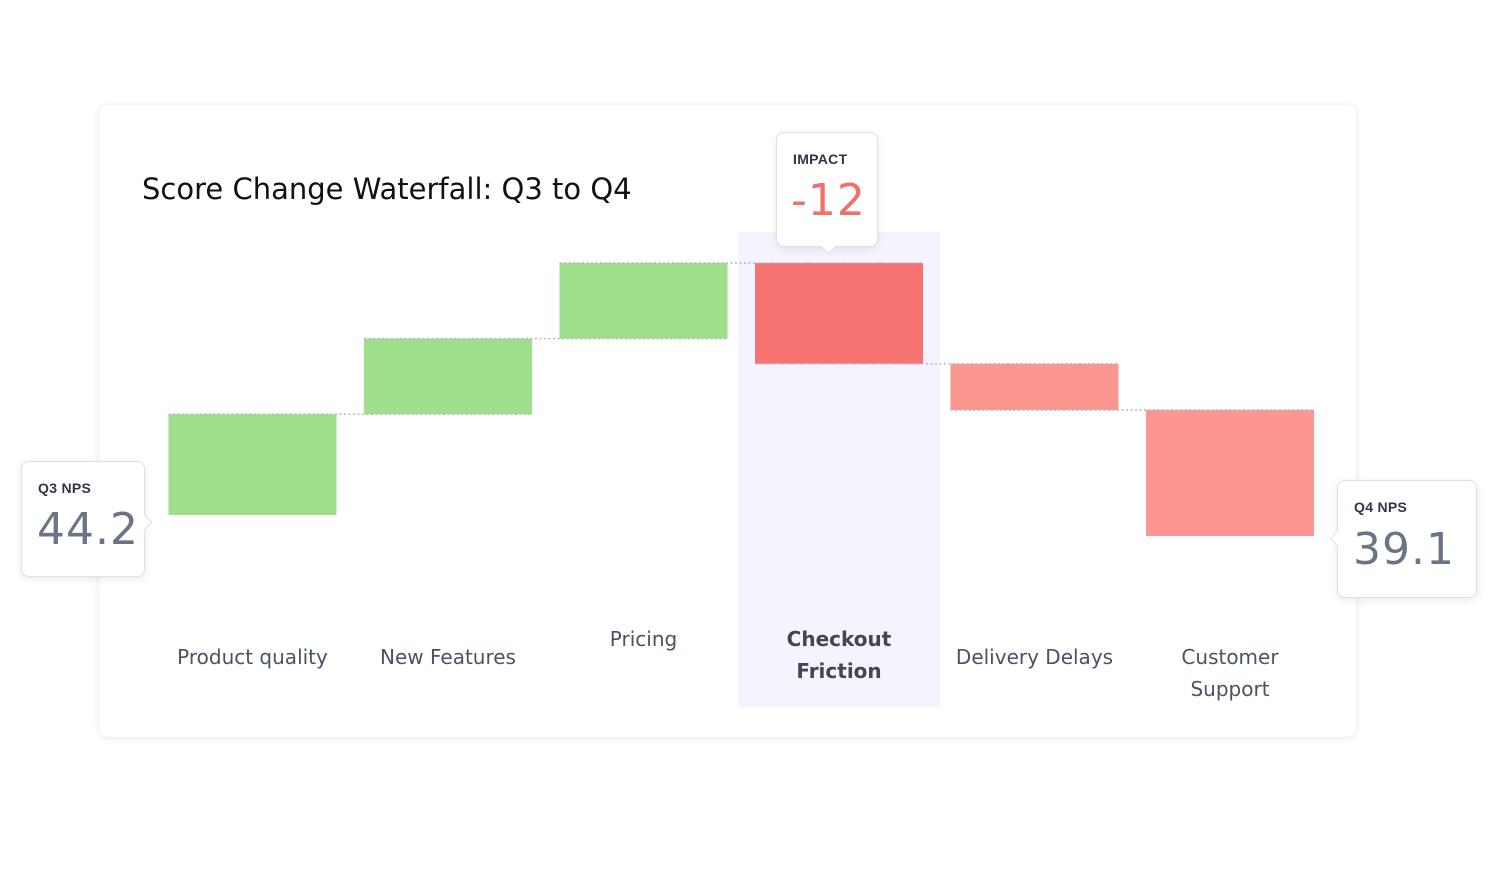  Describe the element at coordinates (643, 639) in the screenshot. I see `category-label: Pricing` at that location.